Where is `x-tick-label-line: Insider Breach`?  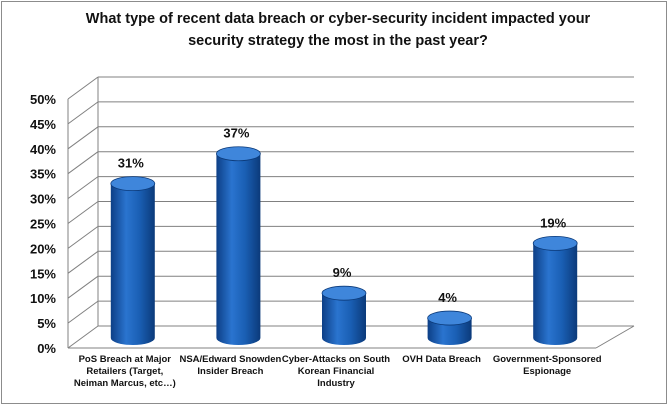 x-tick-label-line: Insider Breach is located at coordinates (230, 371).